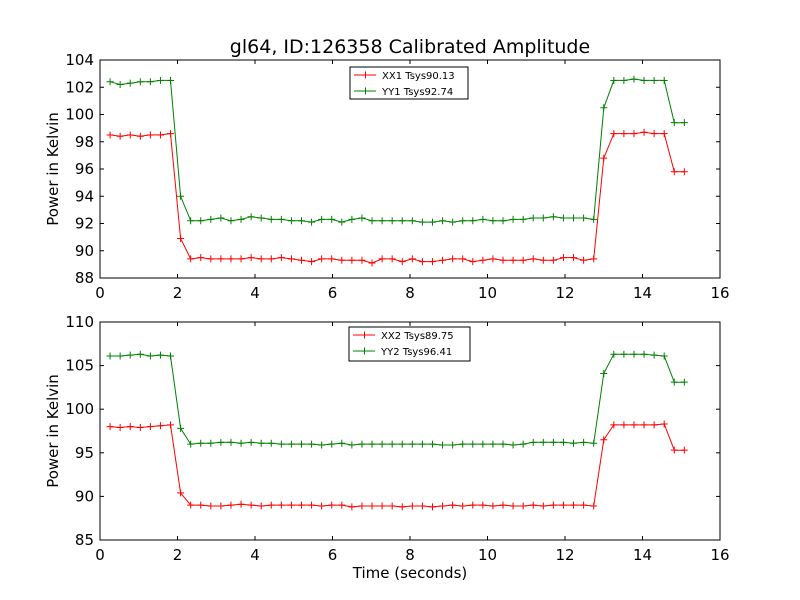 This screenshot has height=600, width=800. I want to click on y-tick-label: 102, so click(79, 87).